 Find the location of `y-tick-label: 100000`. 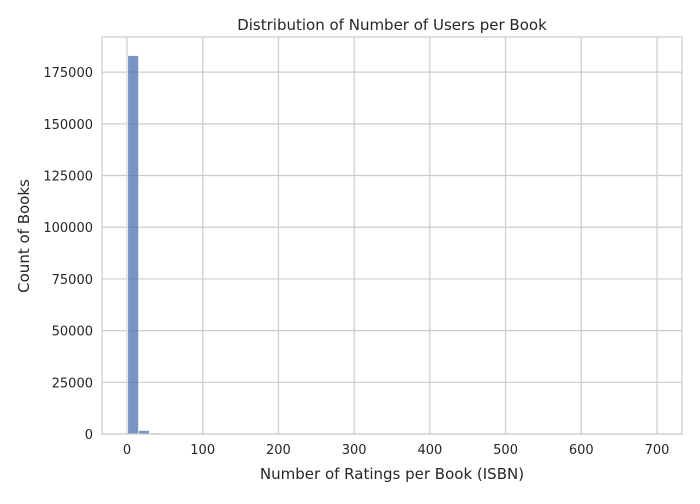

y-tick-label: 100000 is located at coordinates (68, 228).